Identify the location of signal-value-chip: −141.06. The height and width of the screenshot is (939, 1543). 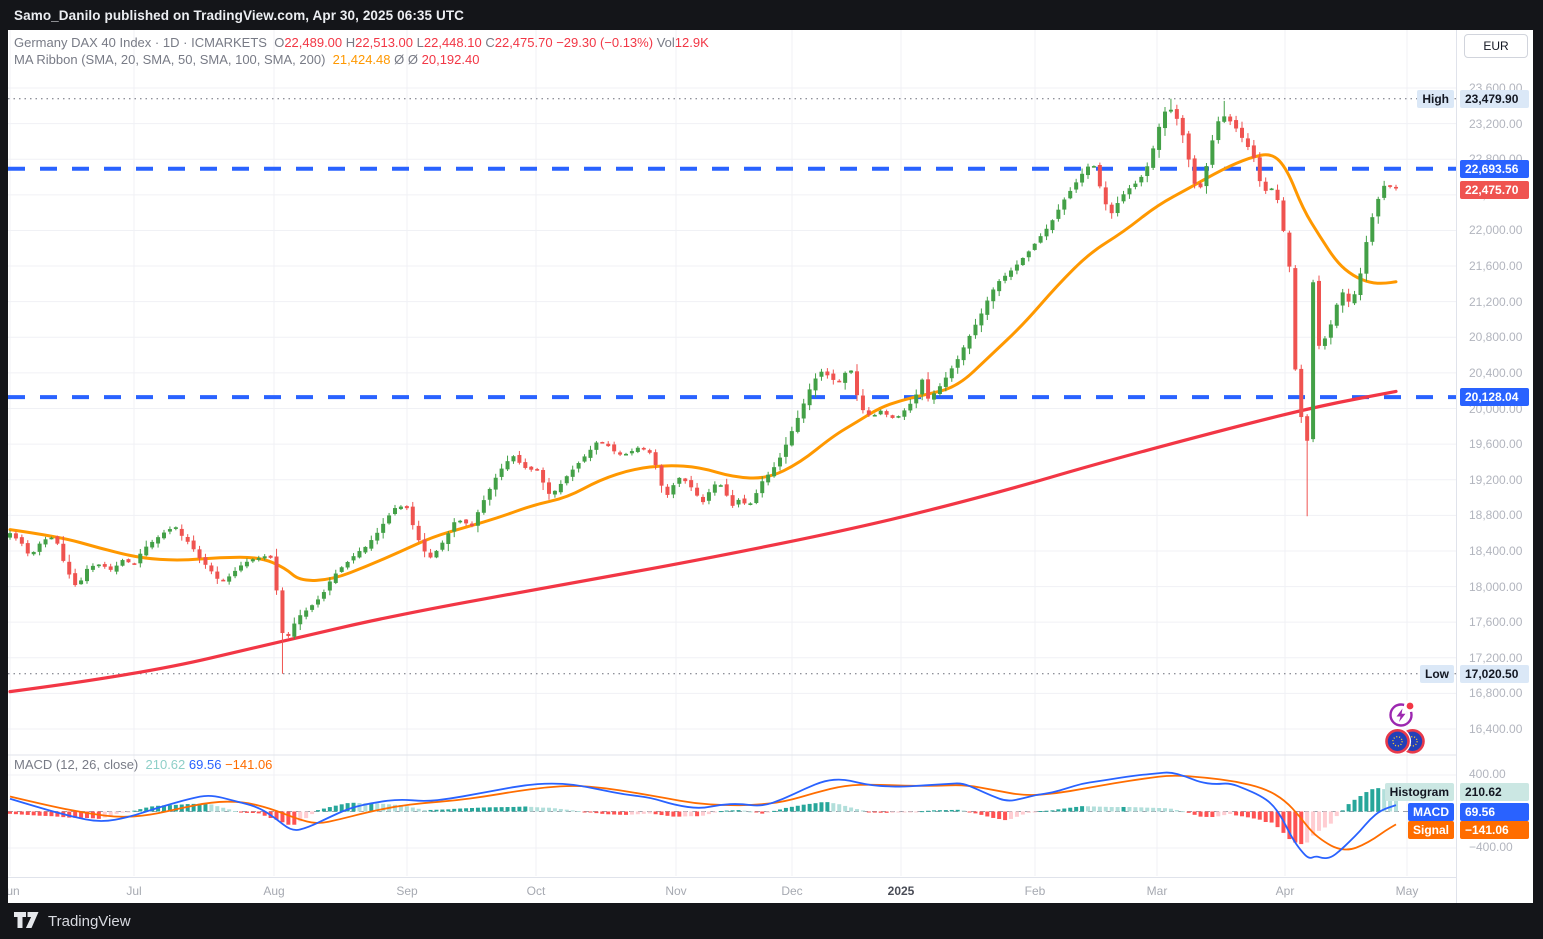
(1494, 830).